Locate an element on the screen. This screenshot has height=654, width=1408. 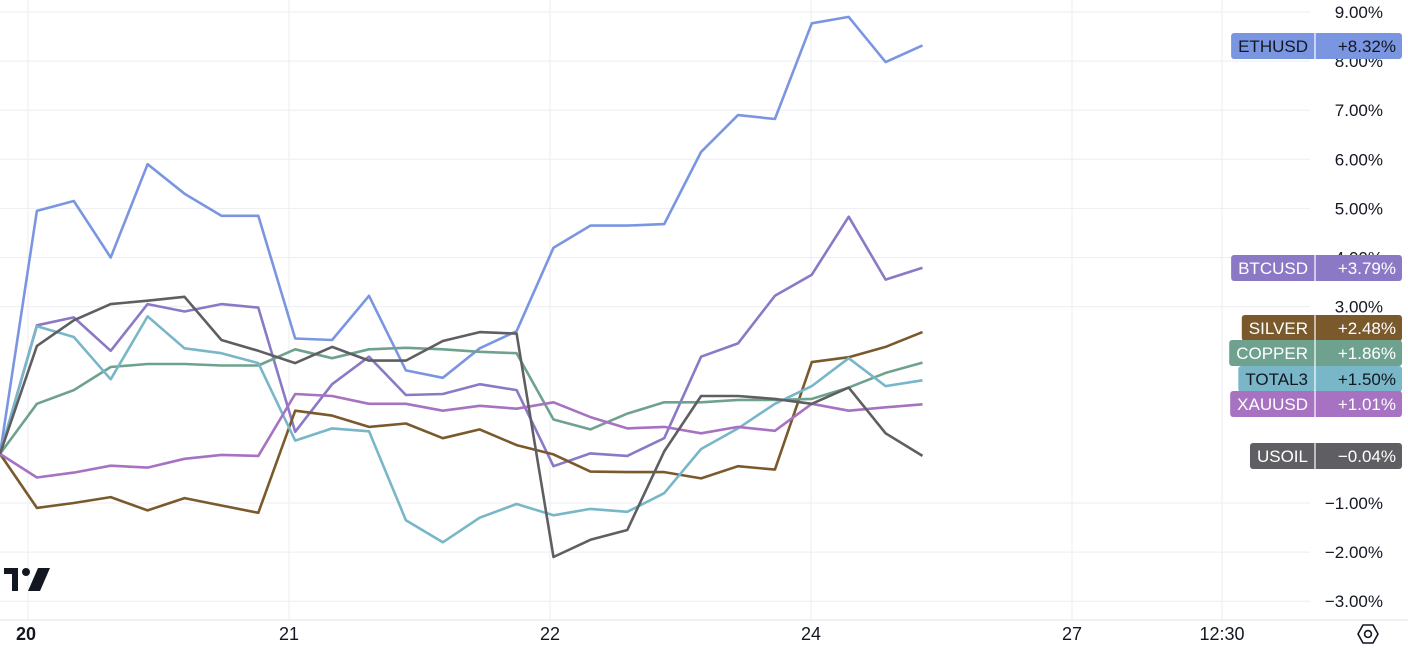
tag-name: TOTAL3 is located at coordinates (1276, 379).